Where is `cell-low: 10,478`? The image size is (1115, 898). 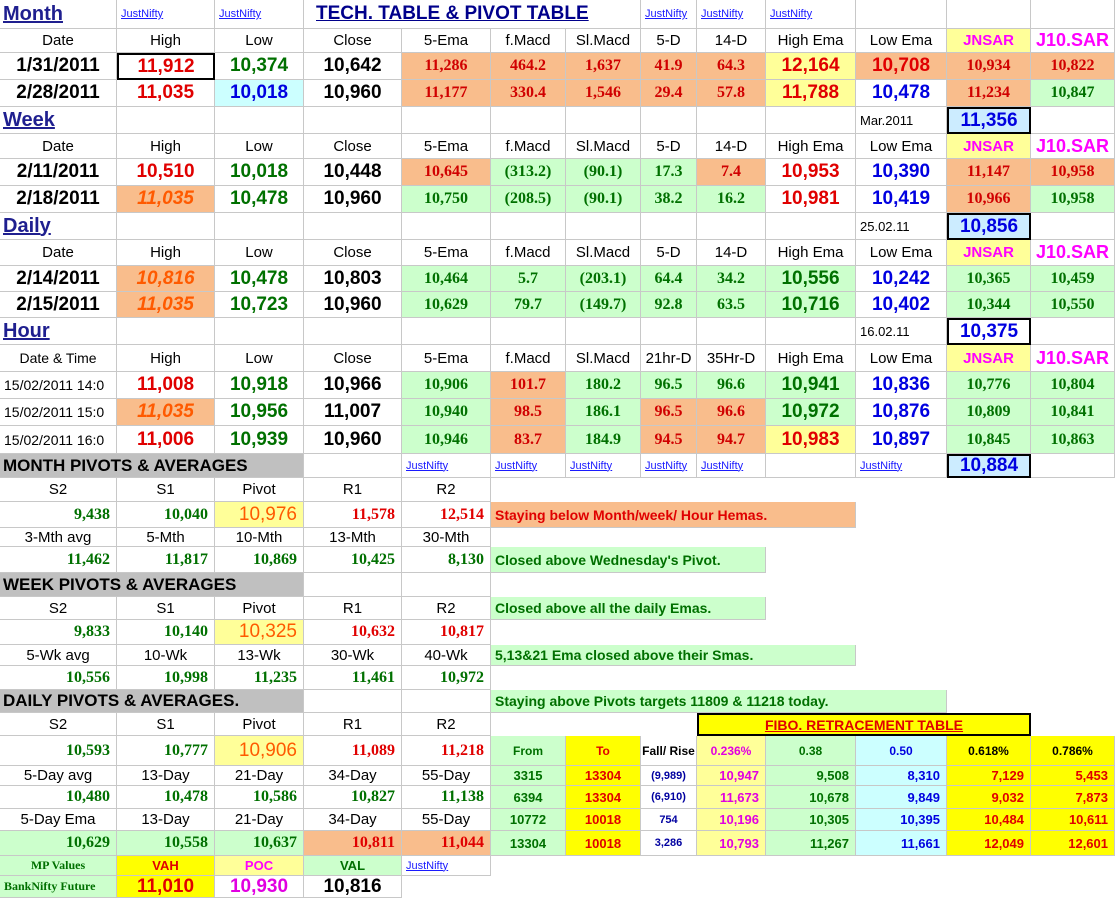
cell-low: 10,478 is located at coordinates (259, 199).